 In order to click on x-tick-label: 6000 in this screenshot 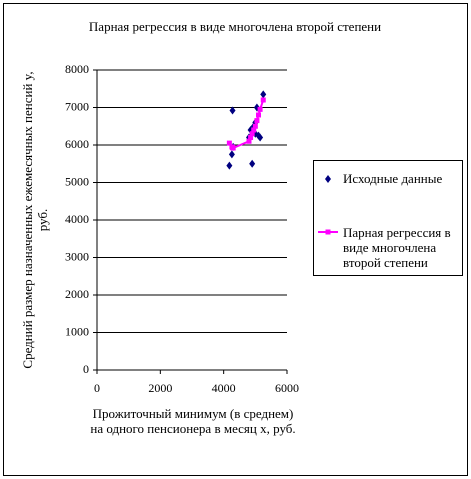, I will do `click(287, 388)`.